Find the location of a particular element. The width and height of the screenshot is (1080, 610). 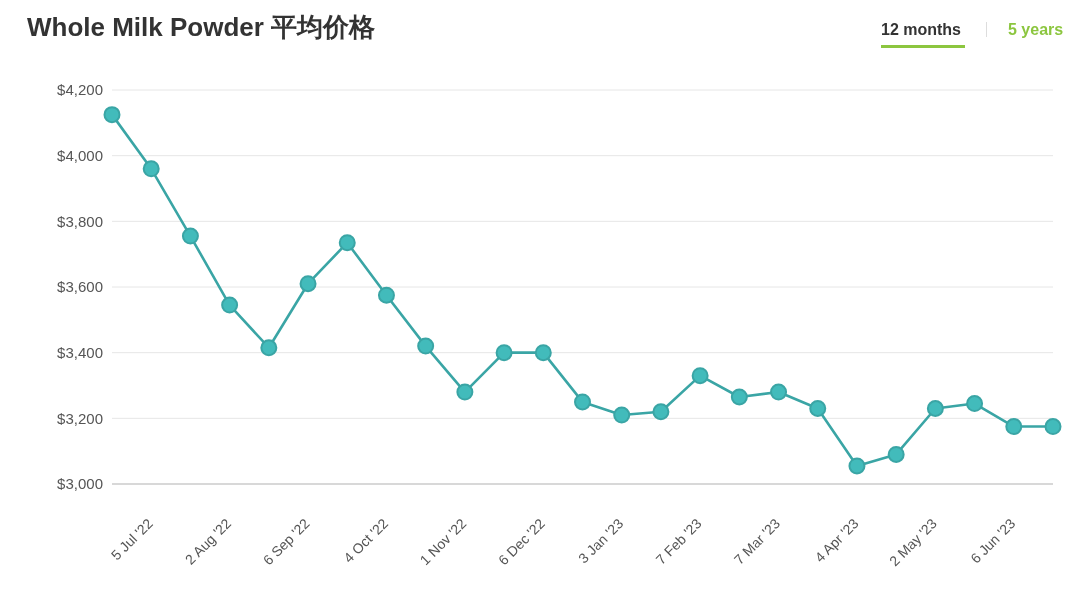

x-tick-label: 1 Nov '22 is located at coordinates (443, 542).